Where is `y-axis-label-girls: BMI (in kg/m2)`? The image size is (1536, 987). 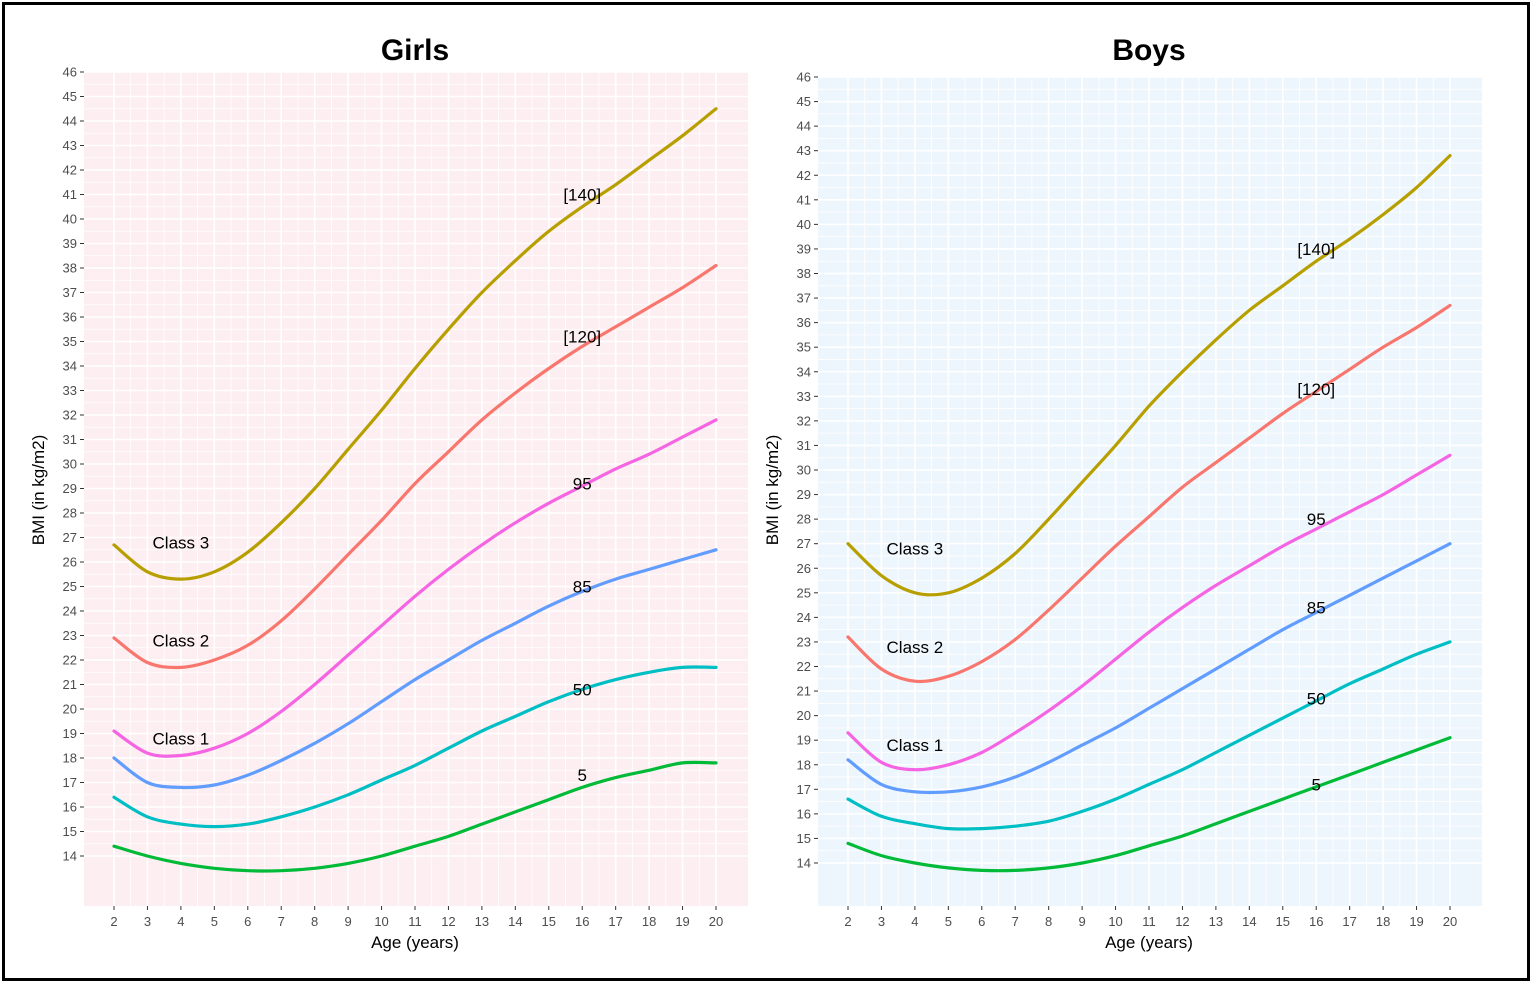
y-axis-label-girls: BMI (in kg/m2) is located at coordinates (38, 490).